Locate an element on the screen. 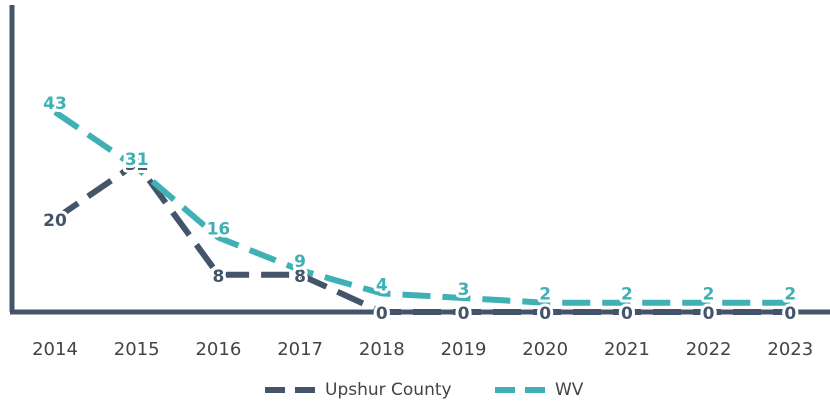 The height and width of the screenshot is (404, 830). data-label: 31 is located at coordinates (137, 160).